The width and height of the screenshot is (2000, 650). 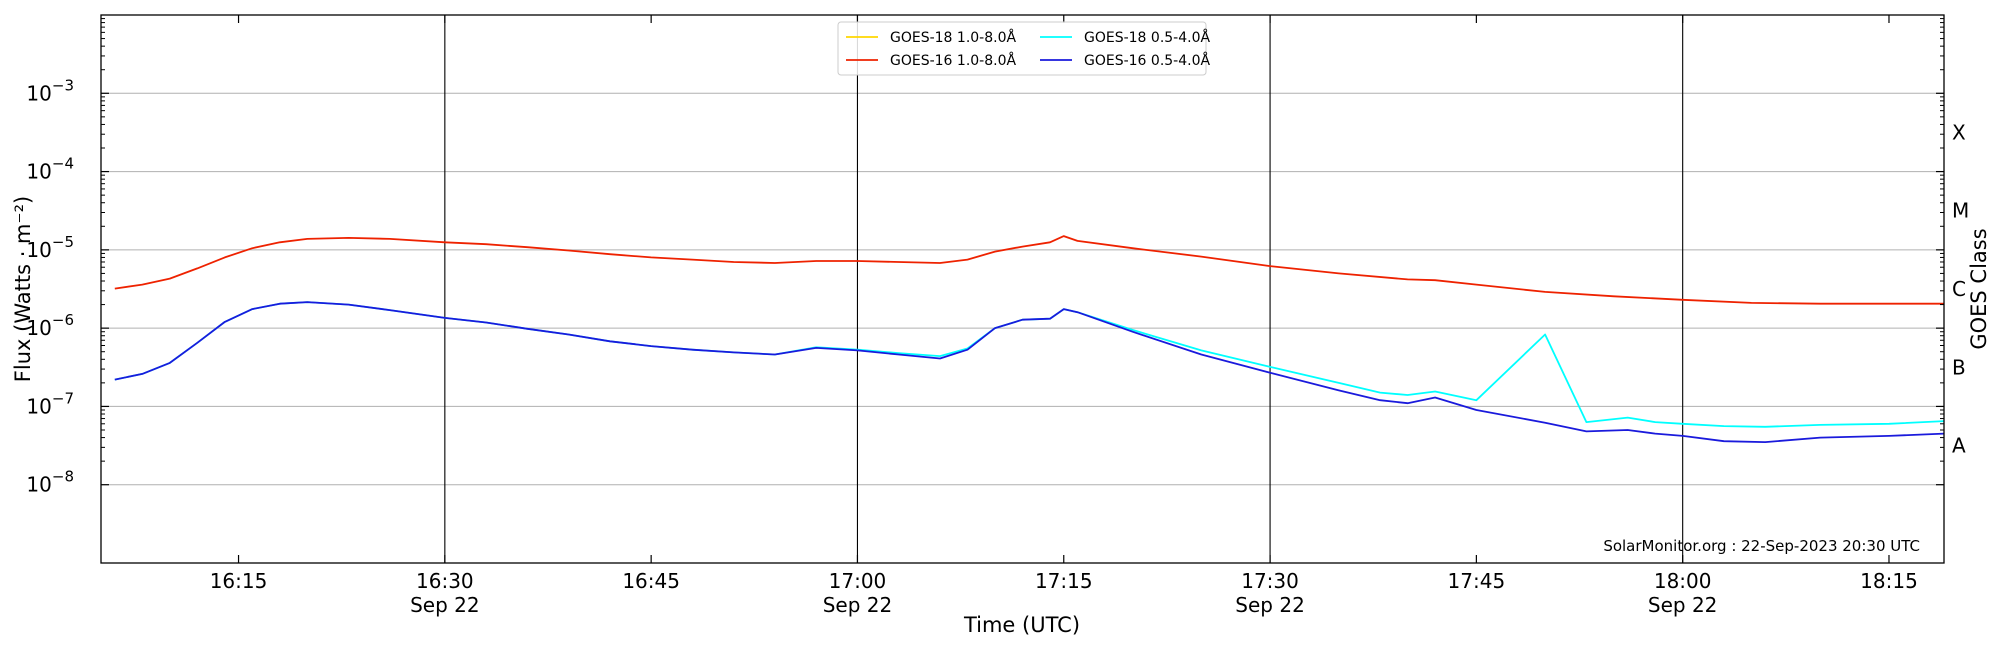 What do you see at coordinates (63, 242) in the screenshot?
I see `y-tick-exponent: −5` at bounding box center [63, 242].